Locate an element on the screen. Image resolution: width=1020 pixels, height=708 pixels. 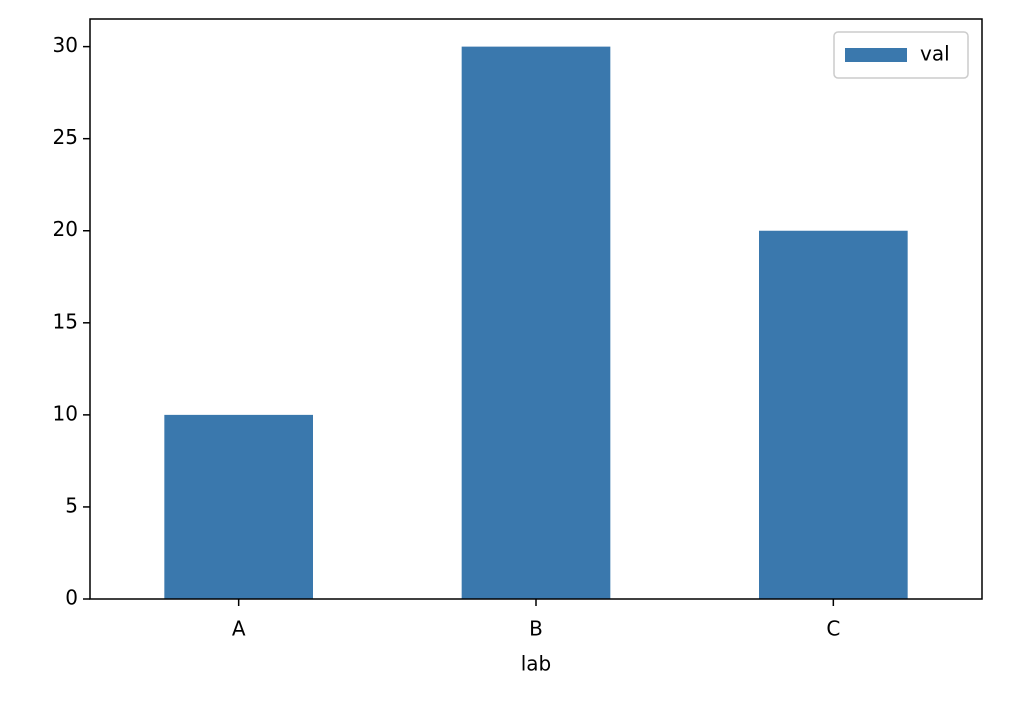
y-tick-label: 10 is located at coordinates (65, 413).